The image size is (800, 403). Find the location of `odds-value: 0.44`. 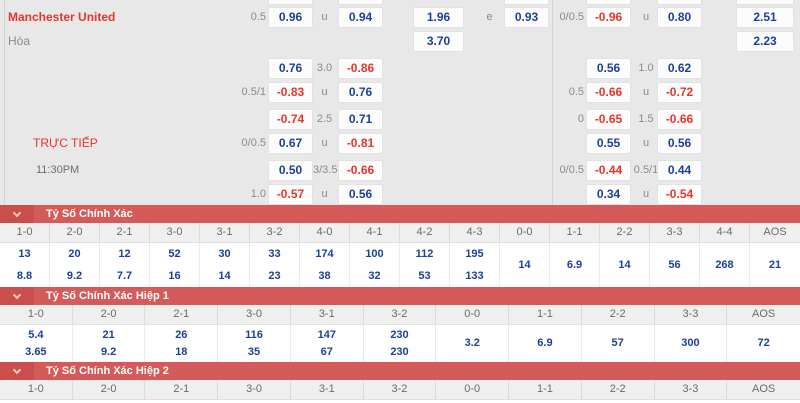

odds-value: 0.44 is located at coordinates (679, 170).